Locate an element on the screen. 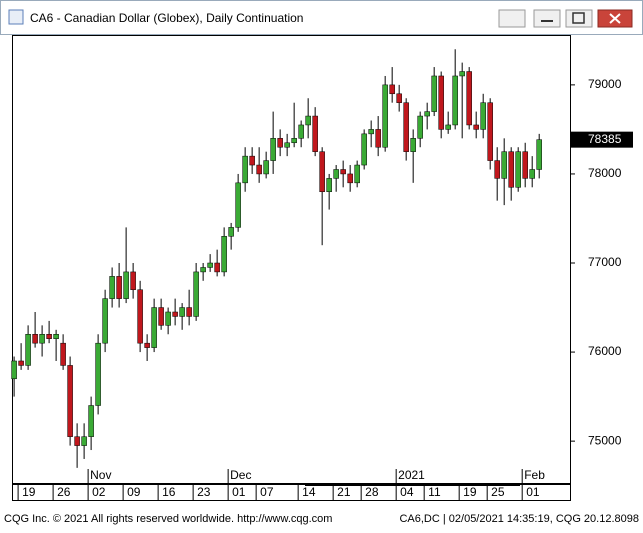  y-tick-label: 76000 is located at coordinates (605, 351).